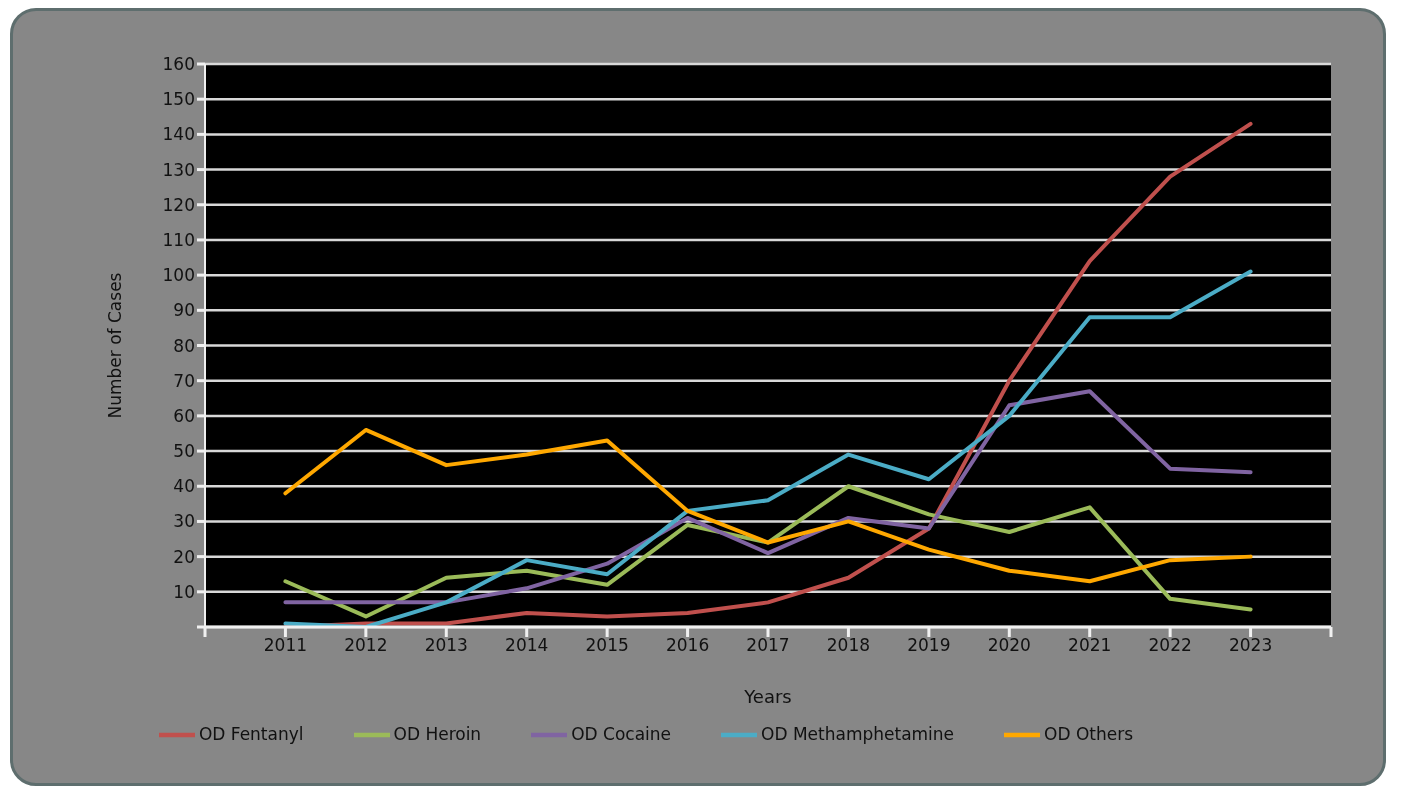 This screenshot has height=798, width=1403. What do you see at coordinates (621, 734) in the screenshot?
I see `legend-label: OD Cocaine` at bounding box center [621, 734].